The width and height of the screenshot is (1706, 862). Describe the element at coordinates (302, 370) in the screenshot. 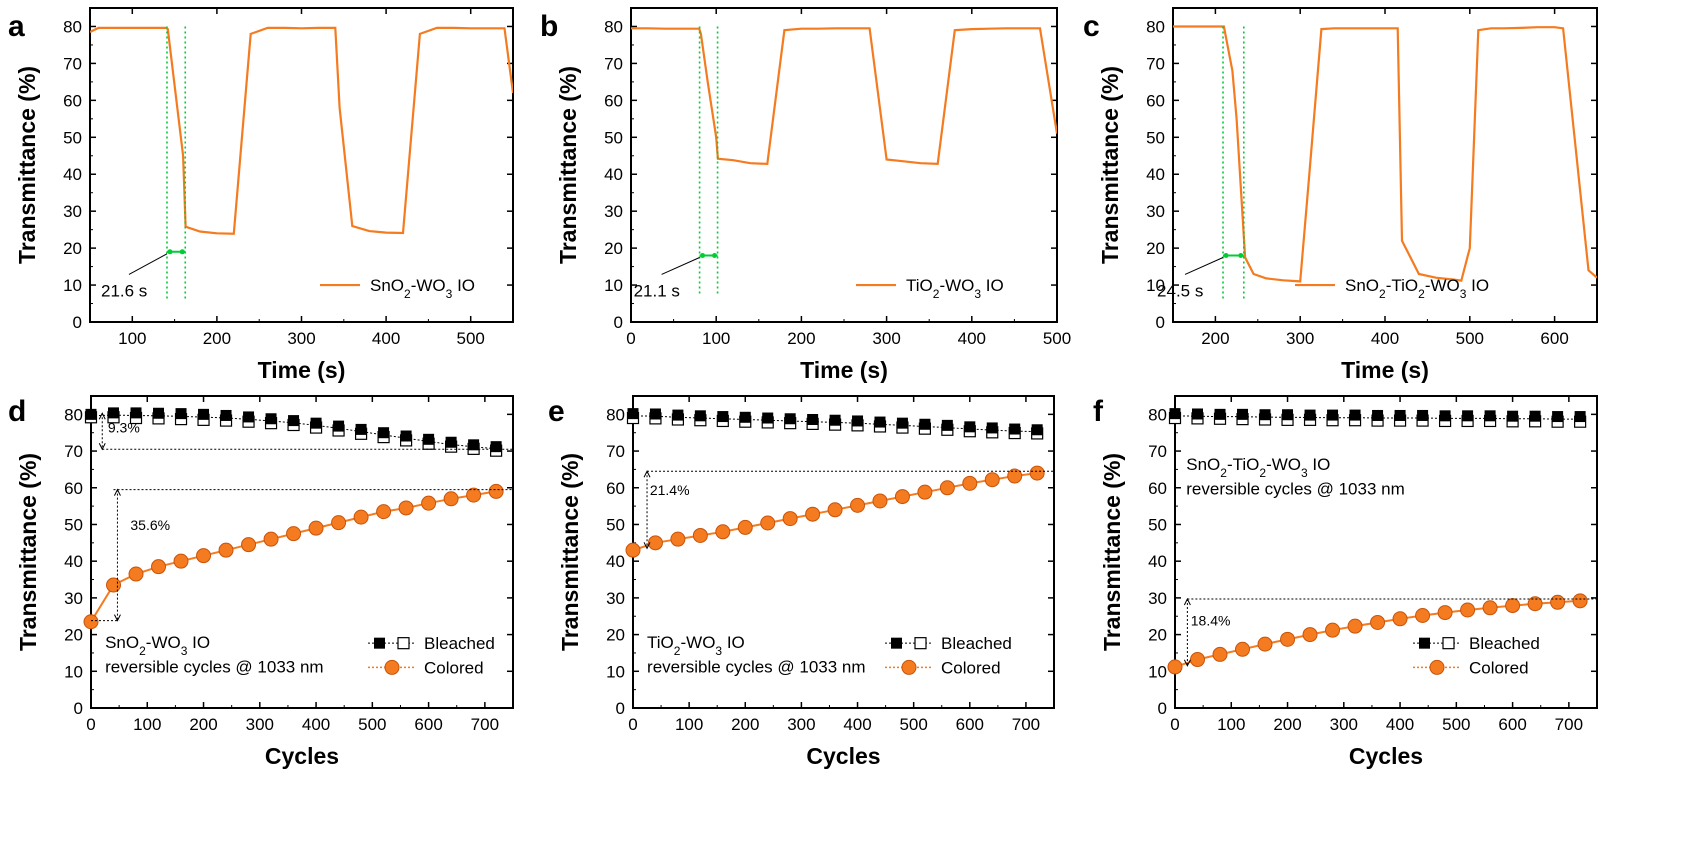

I see `x-axis-label: Time (s)` at that location.